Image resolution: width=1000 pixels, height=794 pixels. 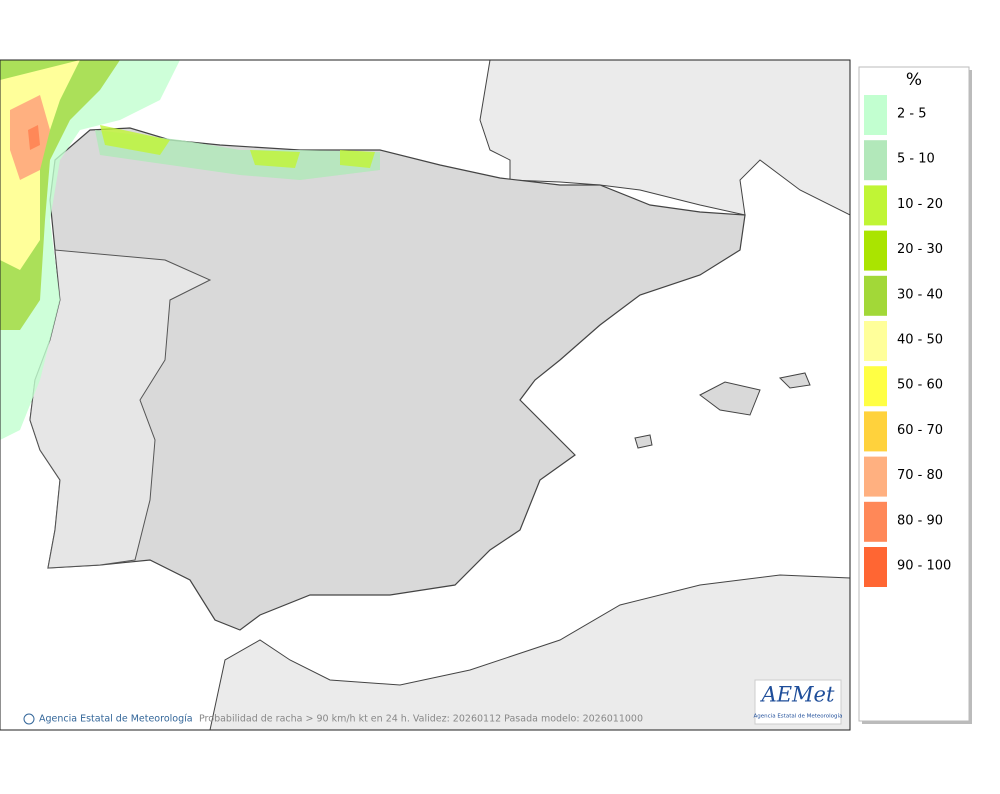 What do you see at coordinates (722, 410) in the screenshot?
I see `islands` at bounding box center [722, 410].